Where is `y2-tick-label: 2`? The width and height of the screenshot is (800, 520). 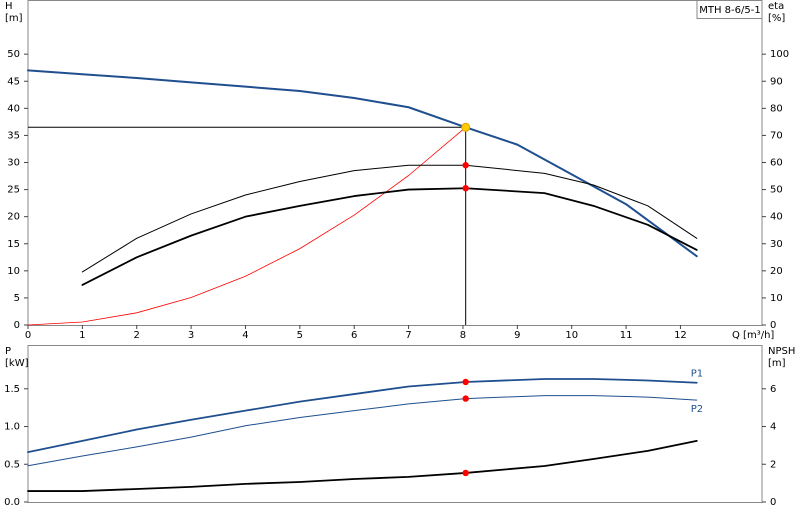
y2-tick-label: 2 is located at coordinates (773, 464).